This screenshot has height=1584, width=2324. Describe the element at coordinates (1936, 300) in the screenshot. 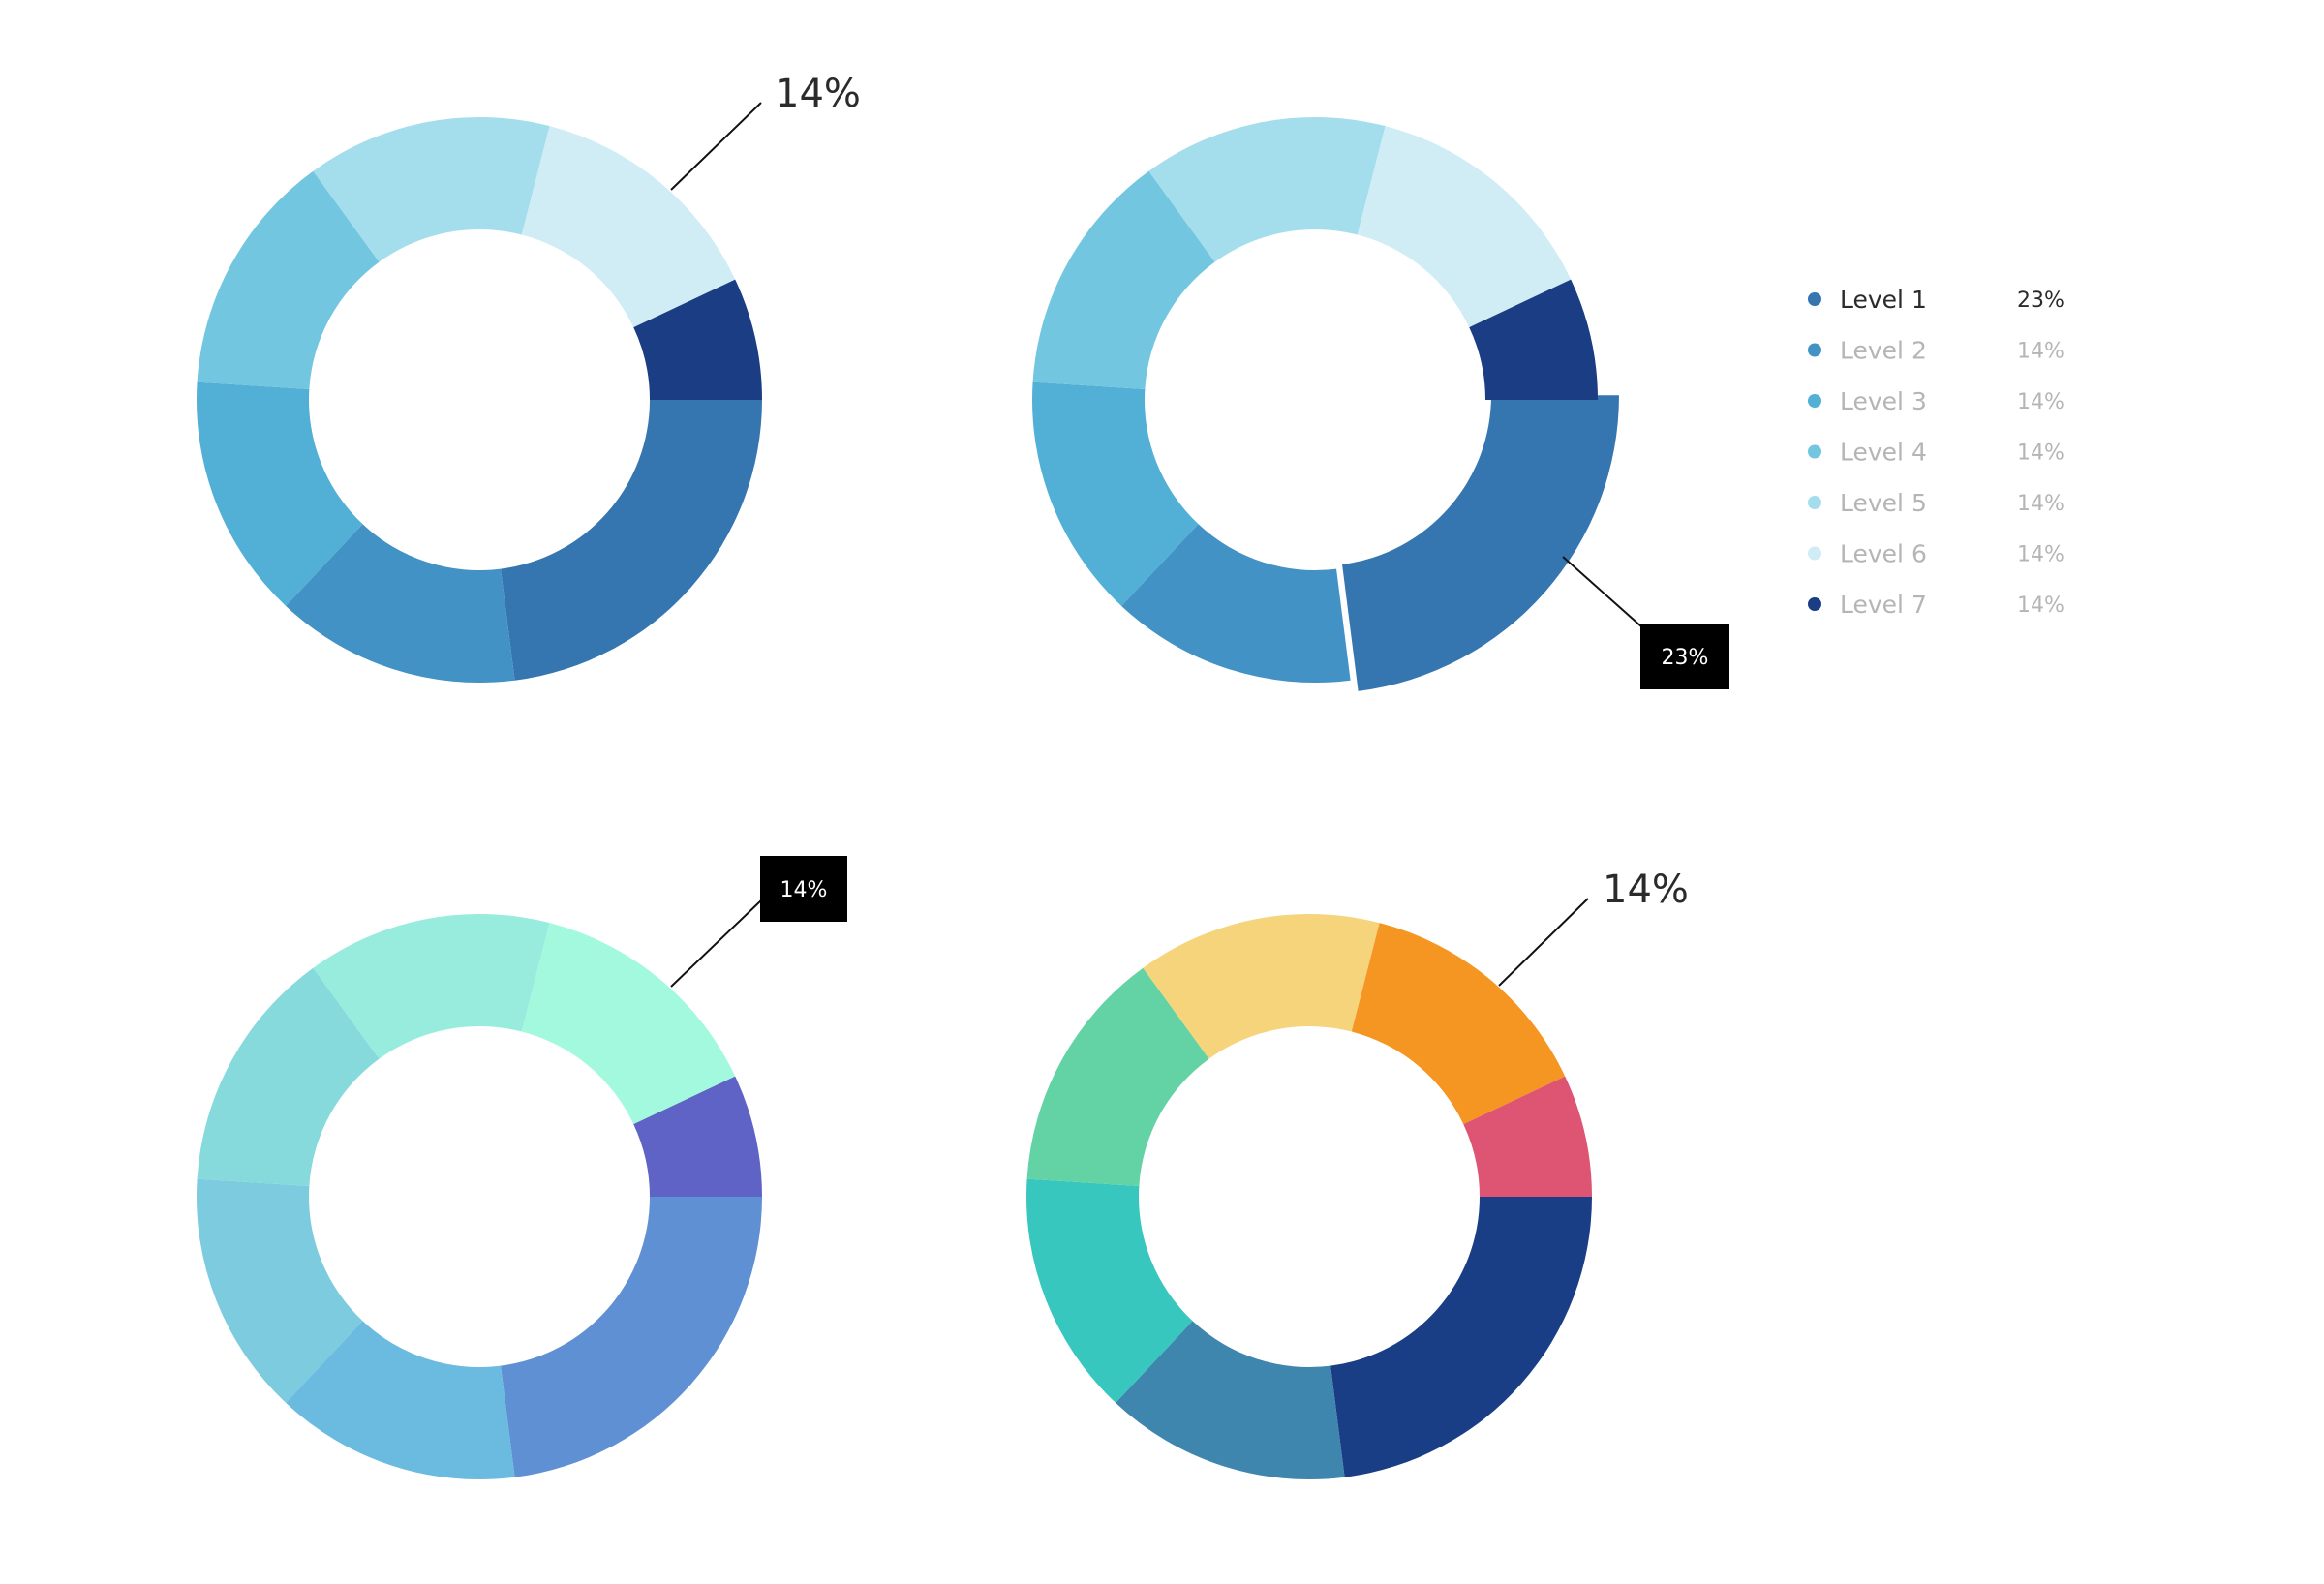

I see `legend-item-level-1: Level 1 23%` at that location.